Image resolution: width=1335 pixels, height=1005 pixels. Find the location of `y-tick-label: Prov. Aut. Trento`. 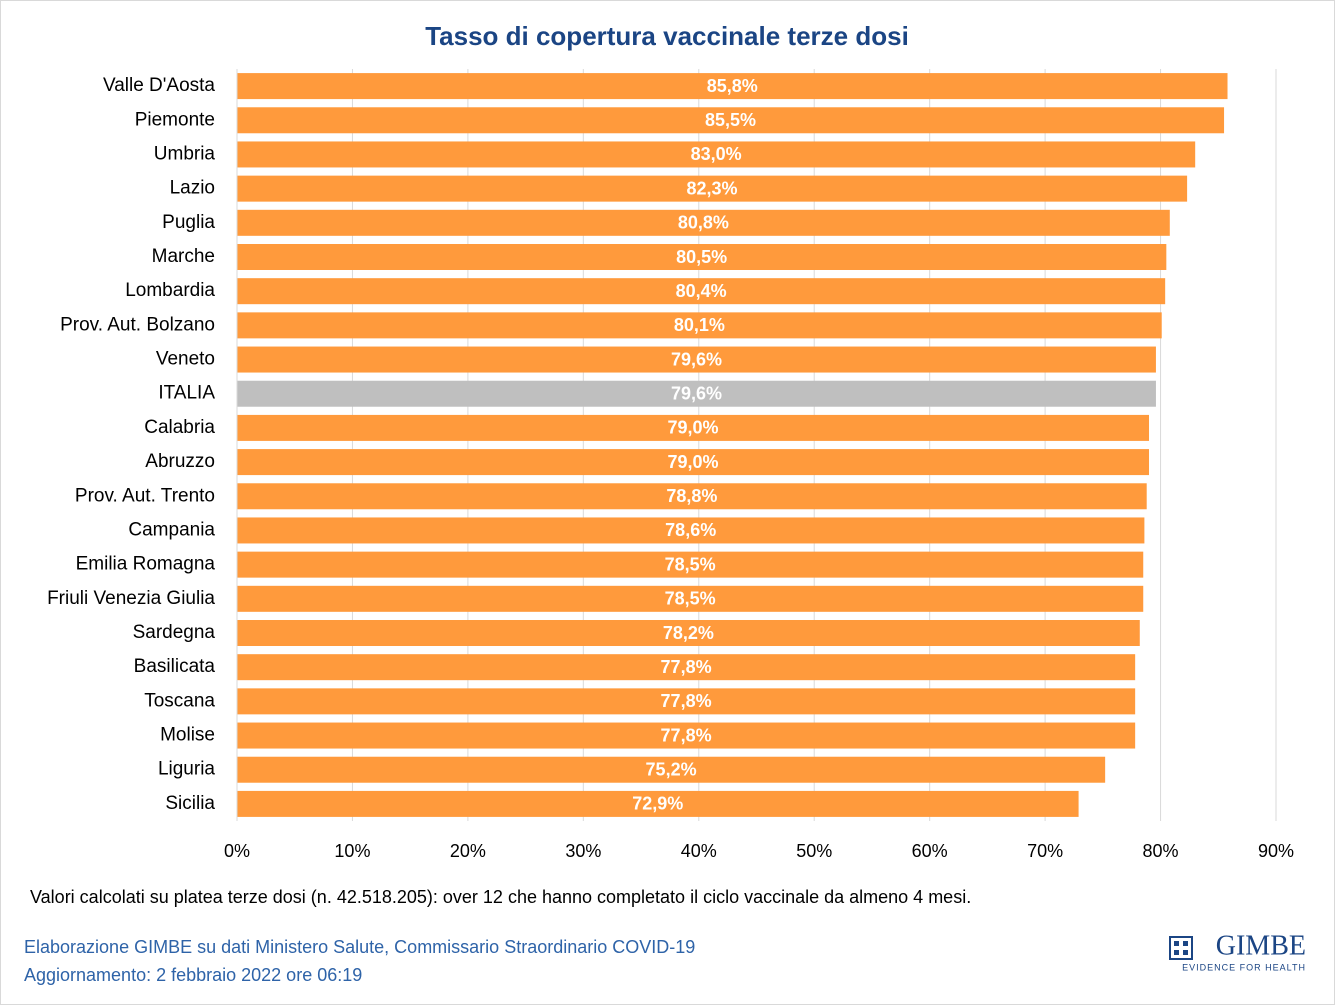

y-tick-label: Prov. Aut. Trento is located at coordinates (145, 495).